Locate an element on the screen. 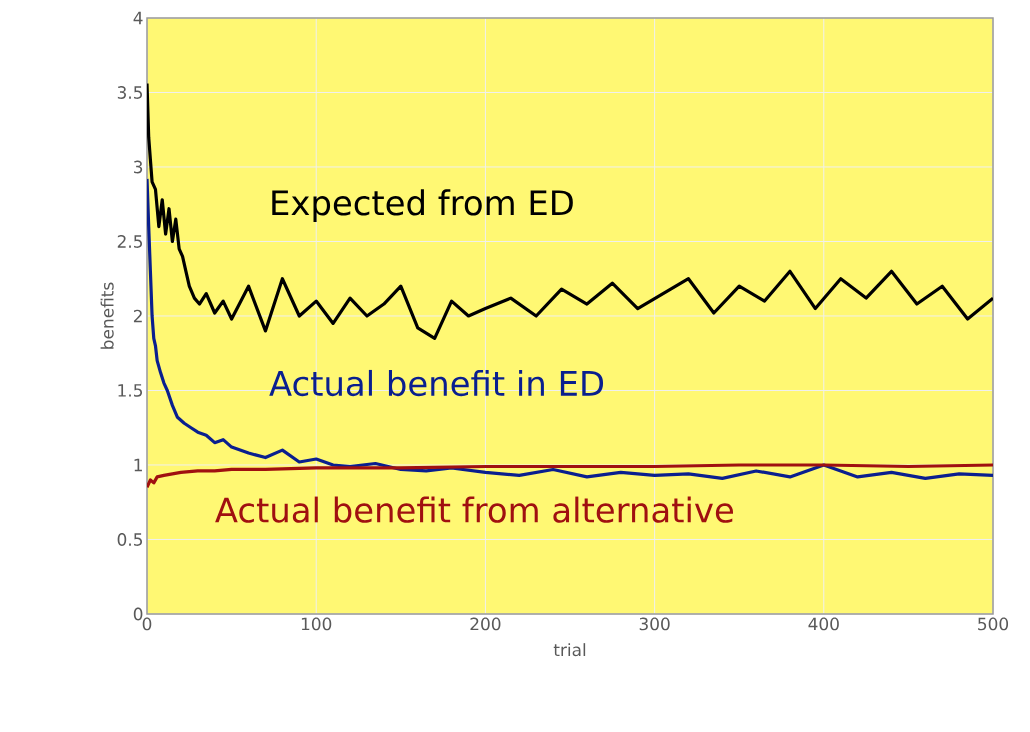  y-tick-label: 0.5 is located at coordinates (130, 539).